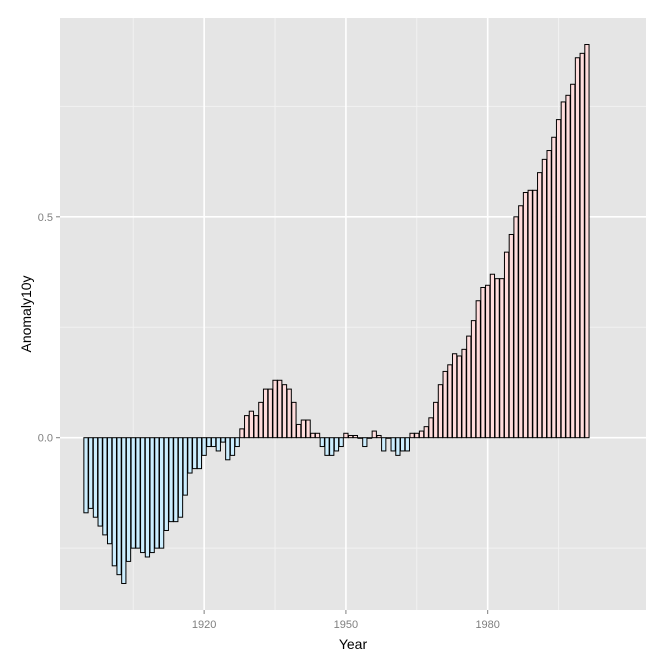 Image resolution: width=665 pixels, height=664 pixels. What do you see at coordinates (45, 439) in the screenshot?
I see `y-tick-label: 0.0` at bounding box center [45, 439].